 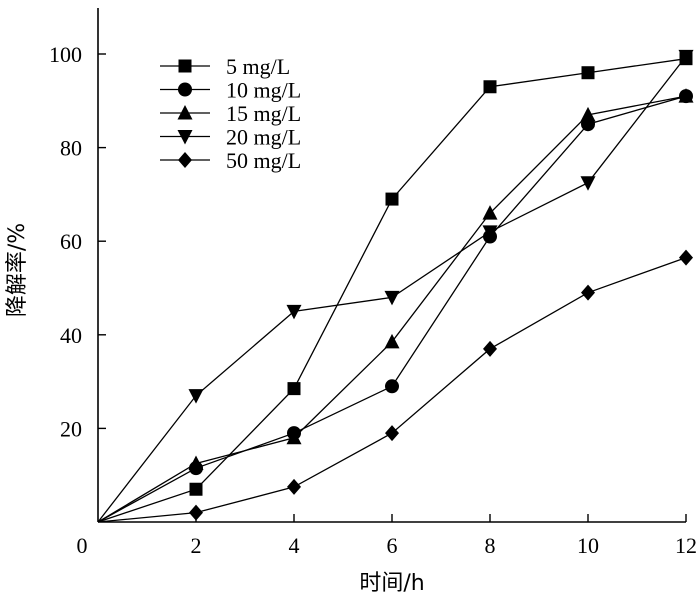 I want to click on x-tick-label: 12, so click(x=686, y=545).